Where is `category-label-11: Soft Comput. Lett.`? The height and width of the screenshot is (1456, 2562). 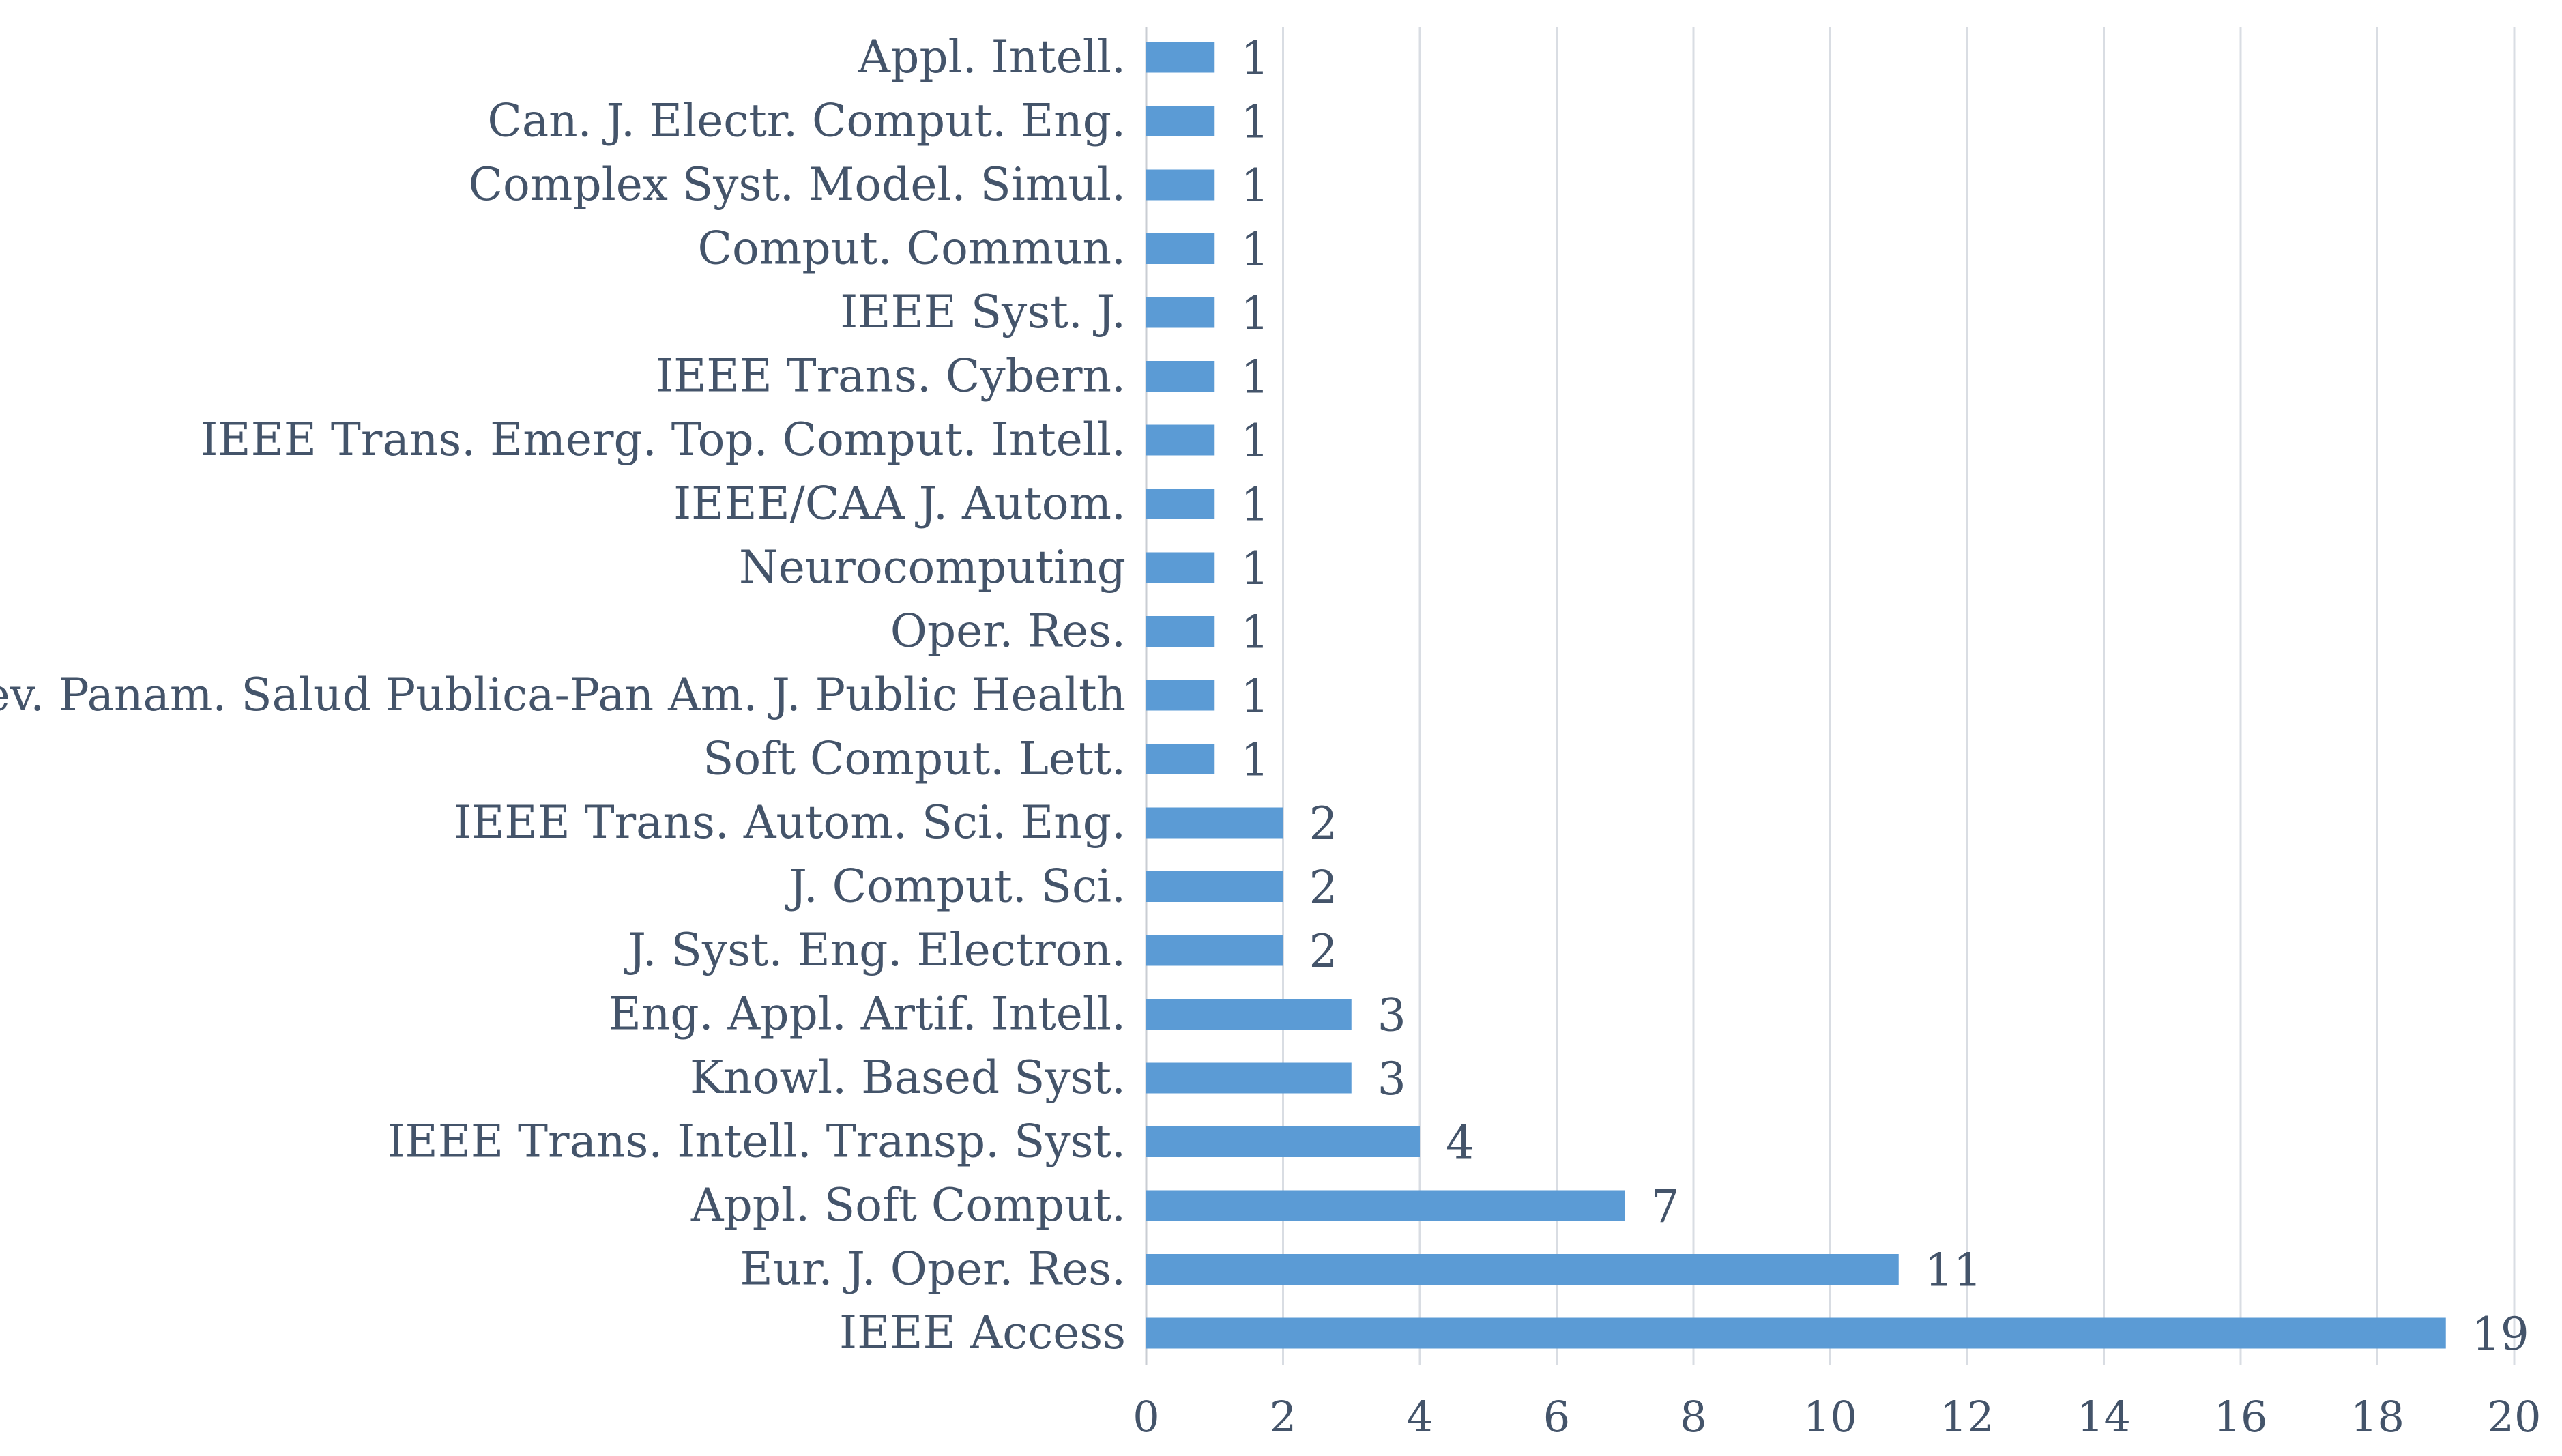
category-label-11: Soft Comput. Lett. is located at coordinates (914, 759).